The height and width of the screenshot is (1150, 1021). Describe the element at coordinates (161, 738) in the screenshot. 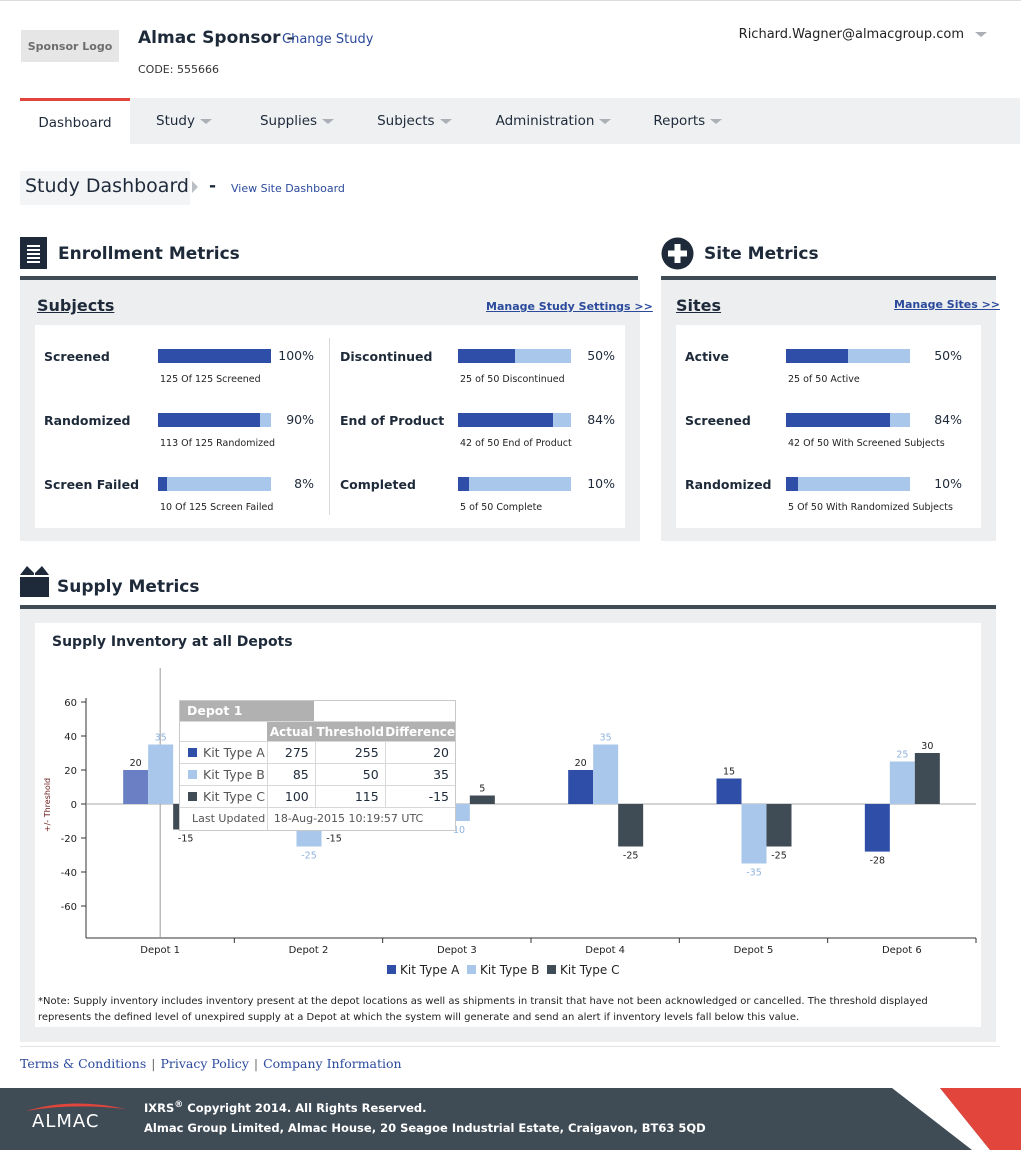

I see `data-label: 35` at that location.